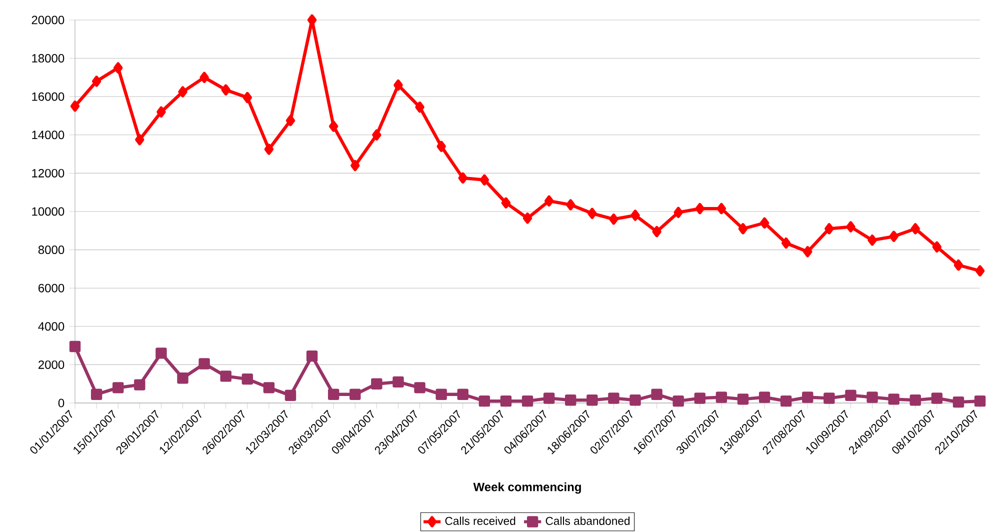  I want to click on x-axis-title: Week commencing, so click(527, 488).